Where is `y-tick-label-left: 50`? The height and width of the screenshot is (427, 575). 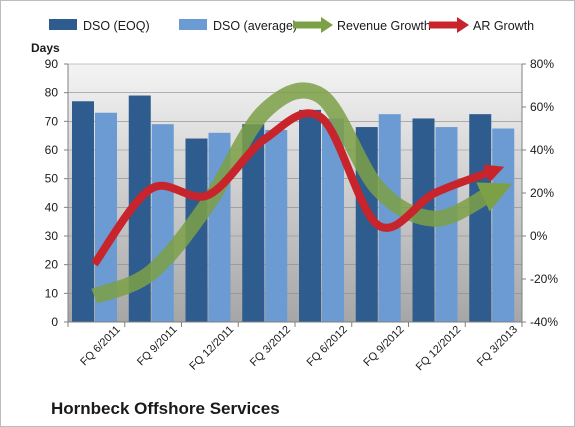 y-tick-label-left: 50 is located at coordinates (52, 179).